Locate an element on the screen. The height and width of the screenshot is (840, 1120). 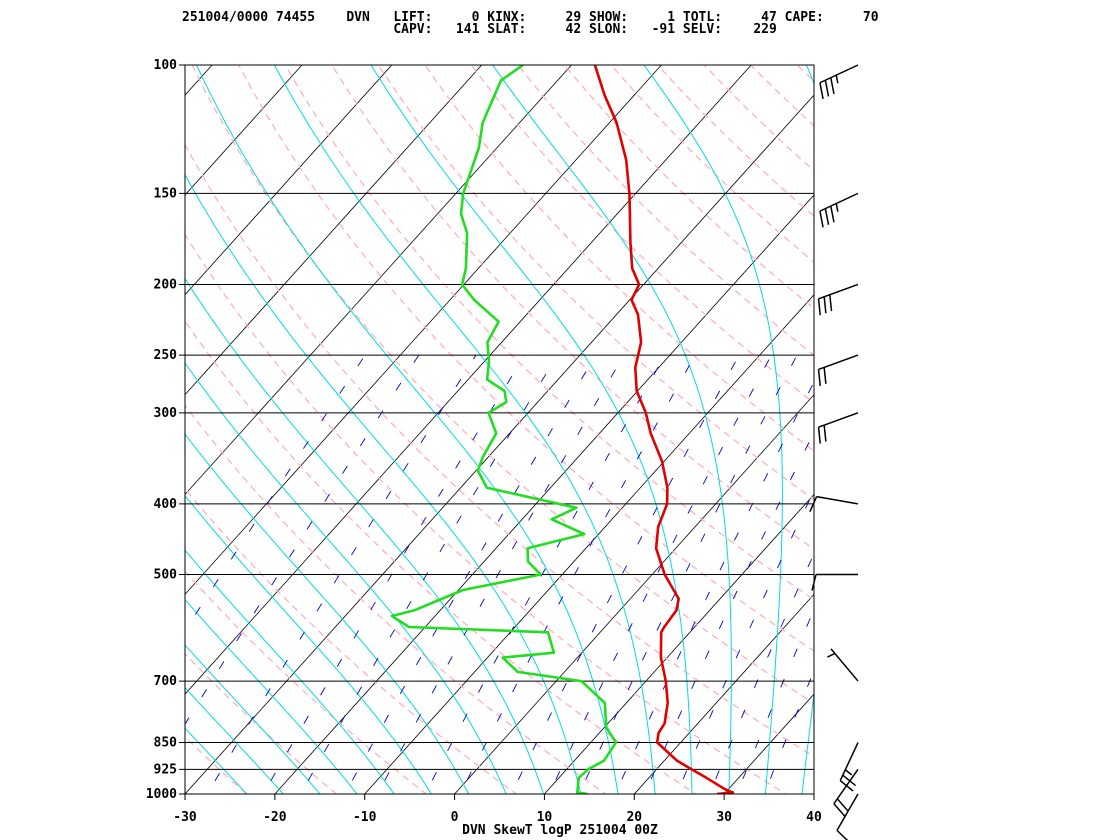
pressure-label: 300 is located at coordinates (166, 413).